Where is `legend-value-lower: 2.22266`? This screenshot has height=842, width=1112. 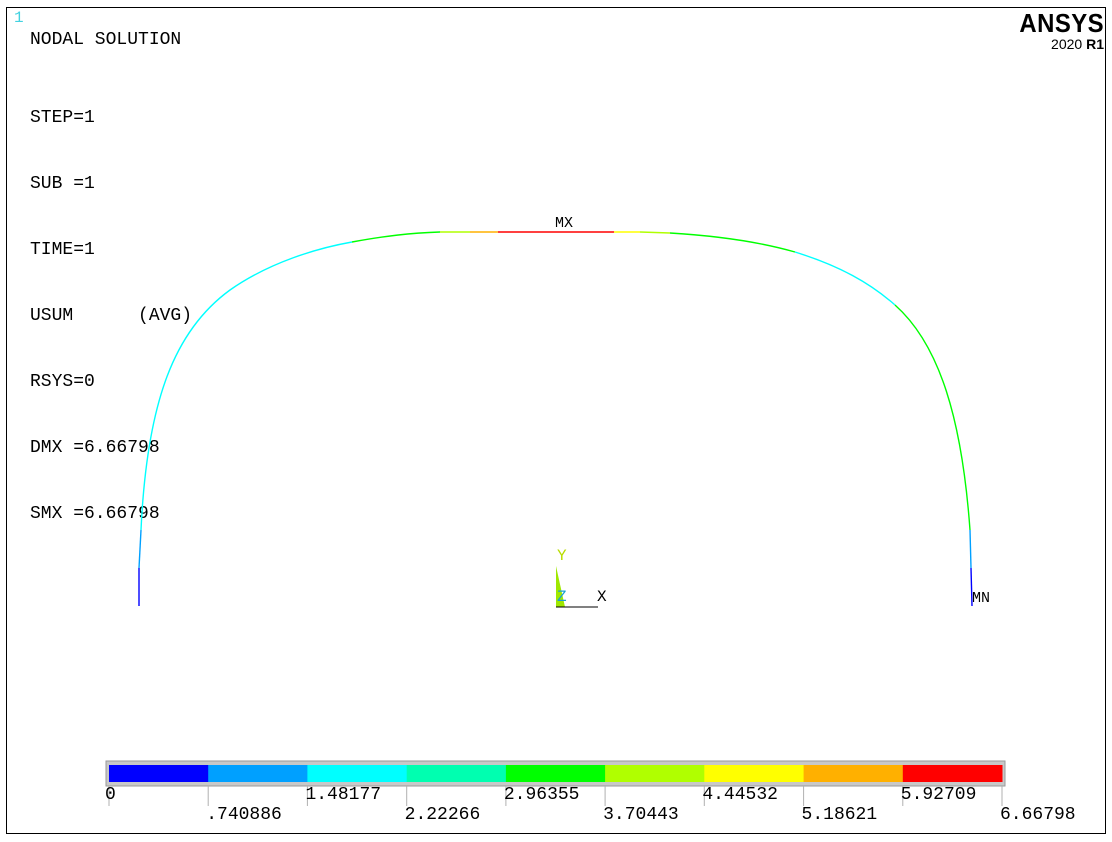 legend-value-lower: 2.22266 is located at coordinates (442, 815).